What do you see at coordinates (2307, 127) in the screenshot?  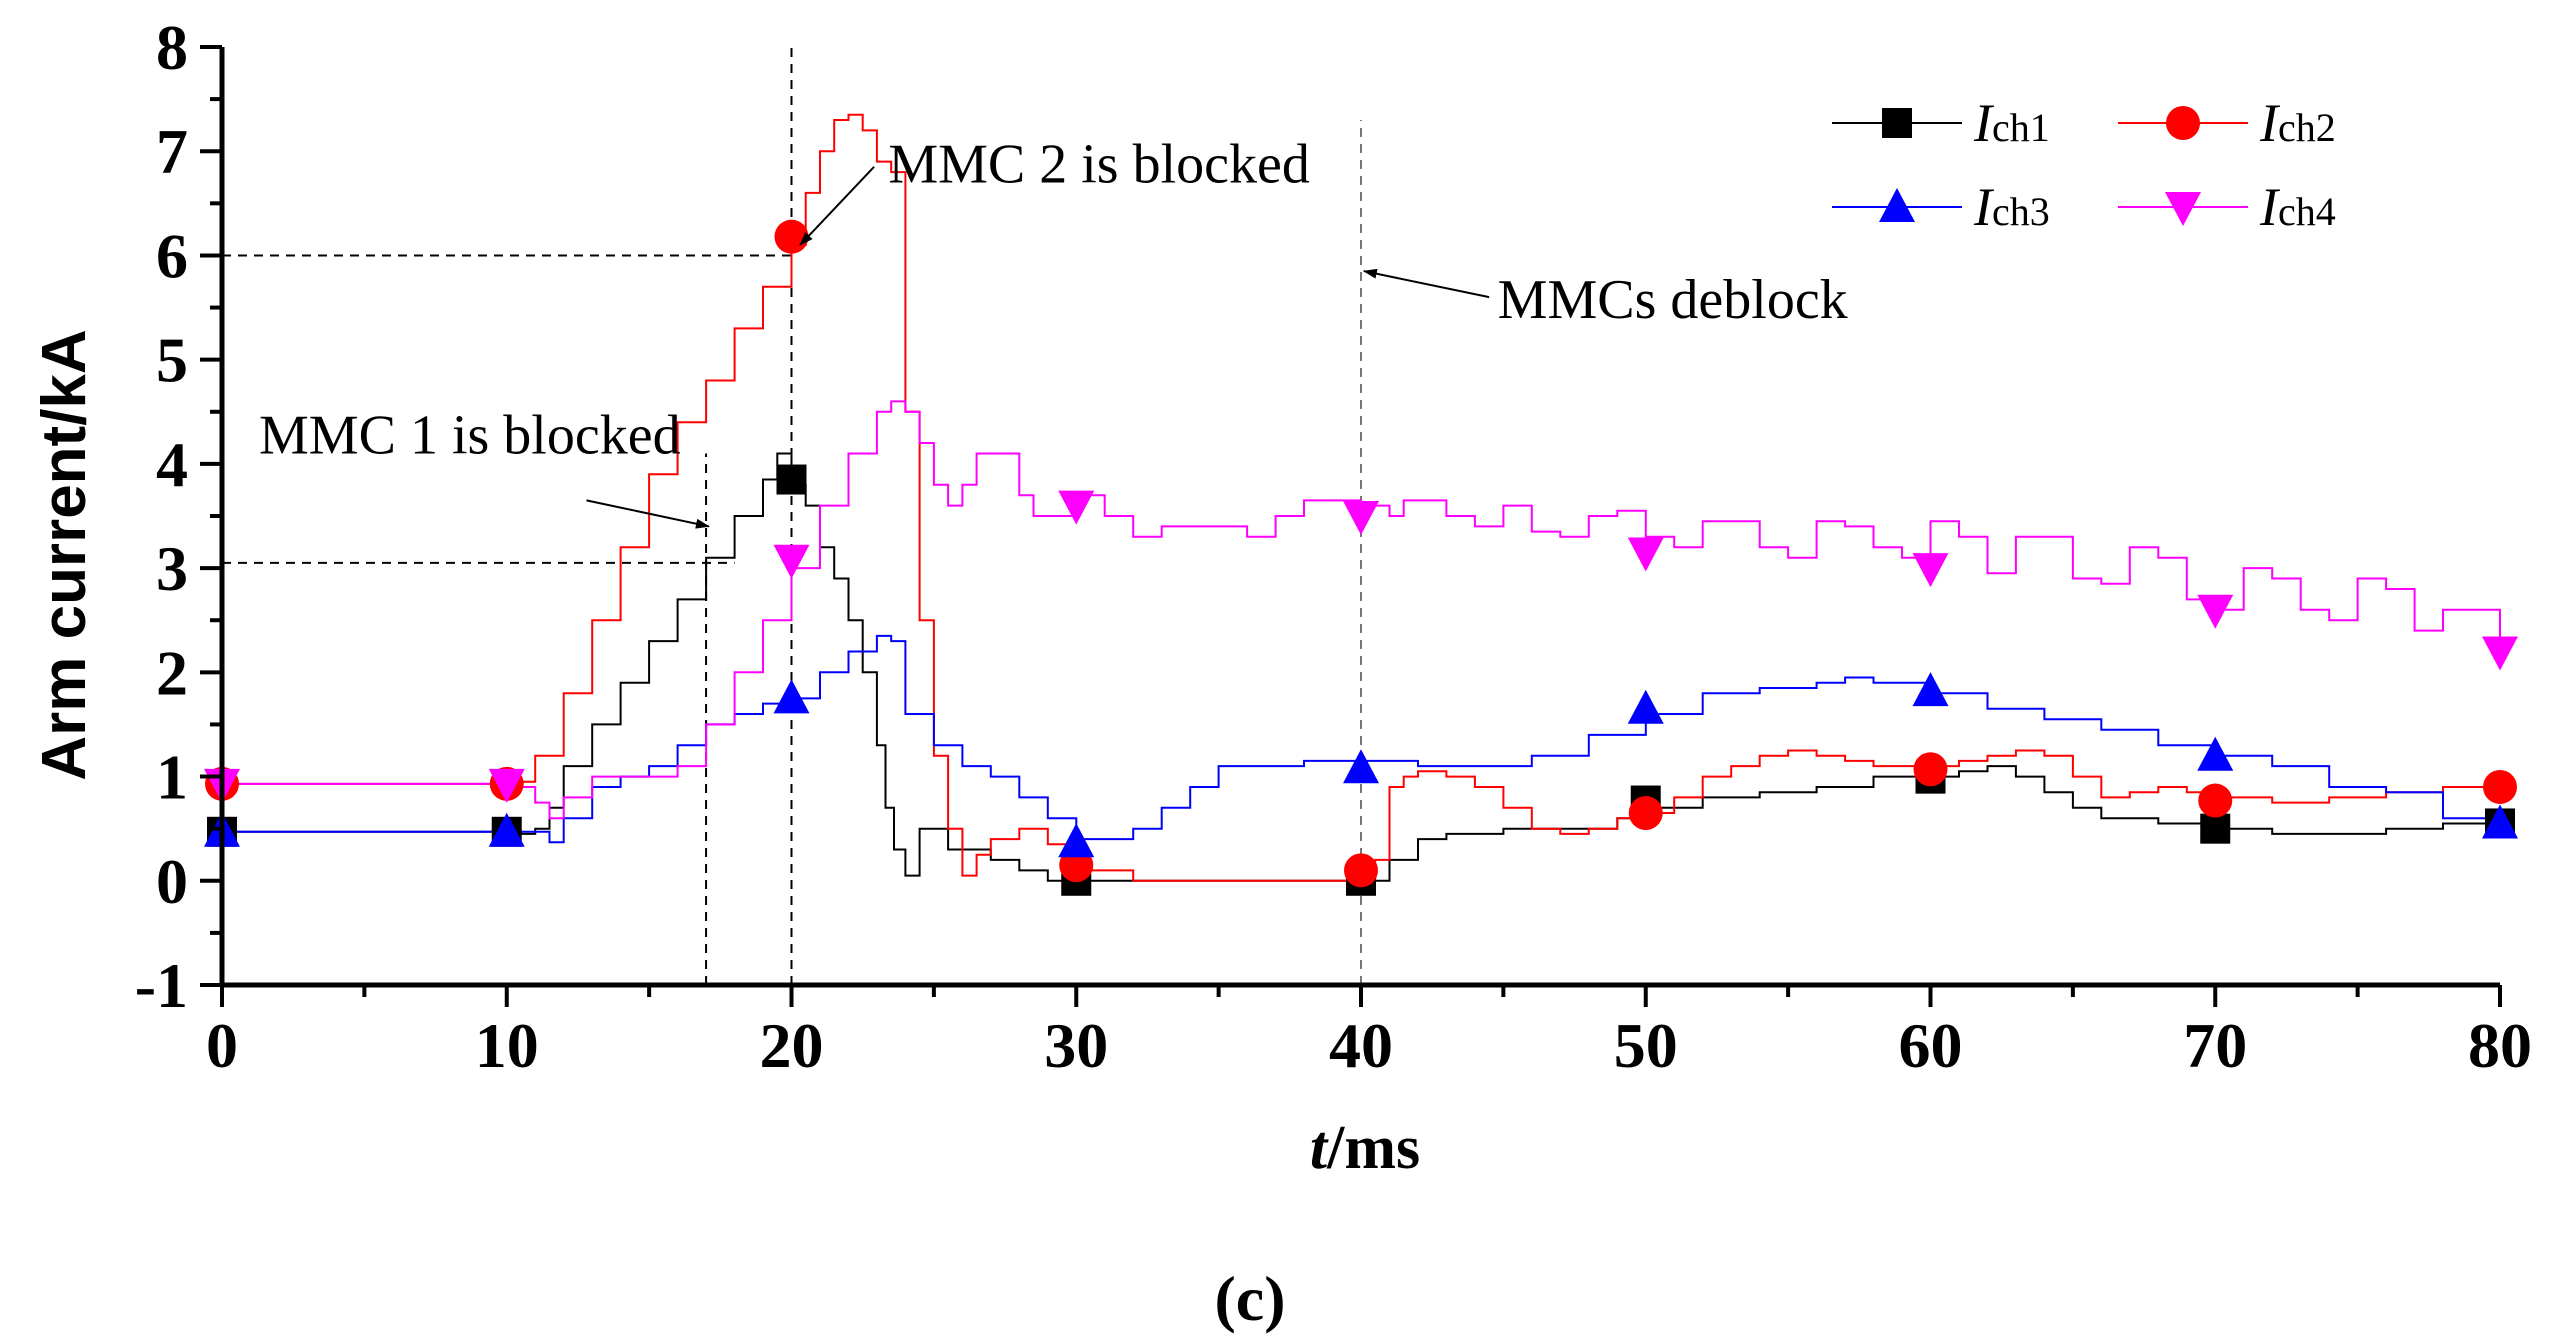 I see `legend-label-sub-Ich2: ch2` at bounding box center [2307, 127].